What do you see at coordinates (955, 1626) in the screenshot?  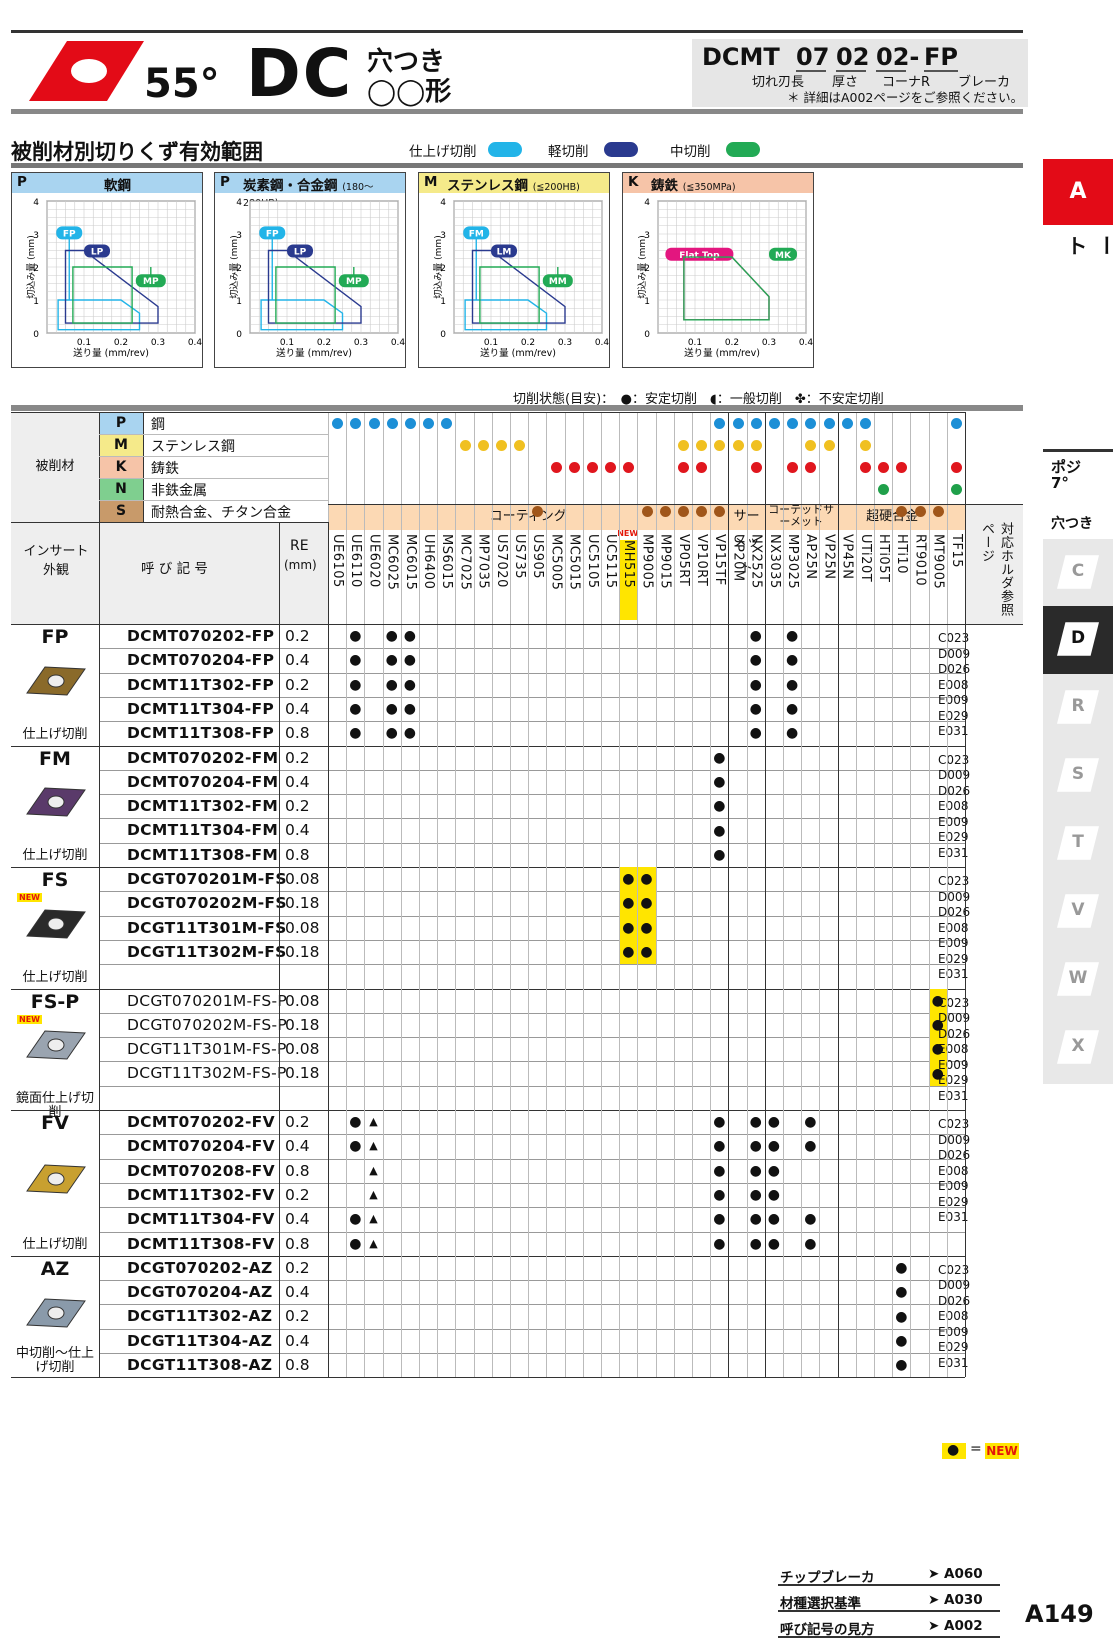 I see `footer-link-ref: ➤ A002` at bounding box center [955, 1626].